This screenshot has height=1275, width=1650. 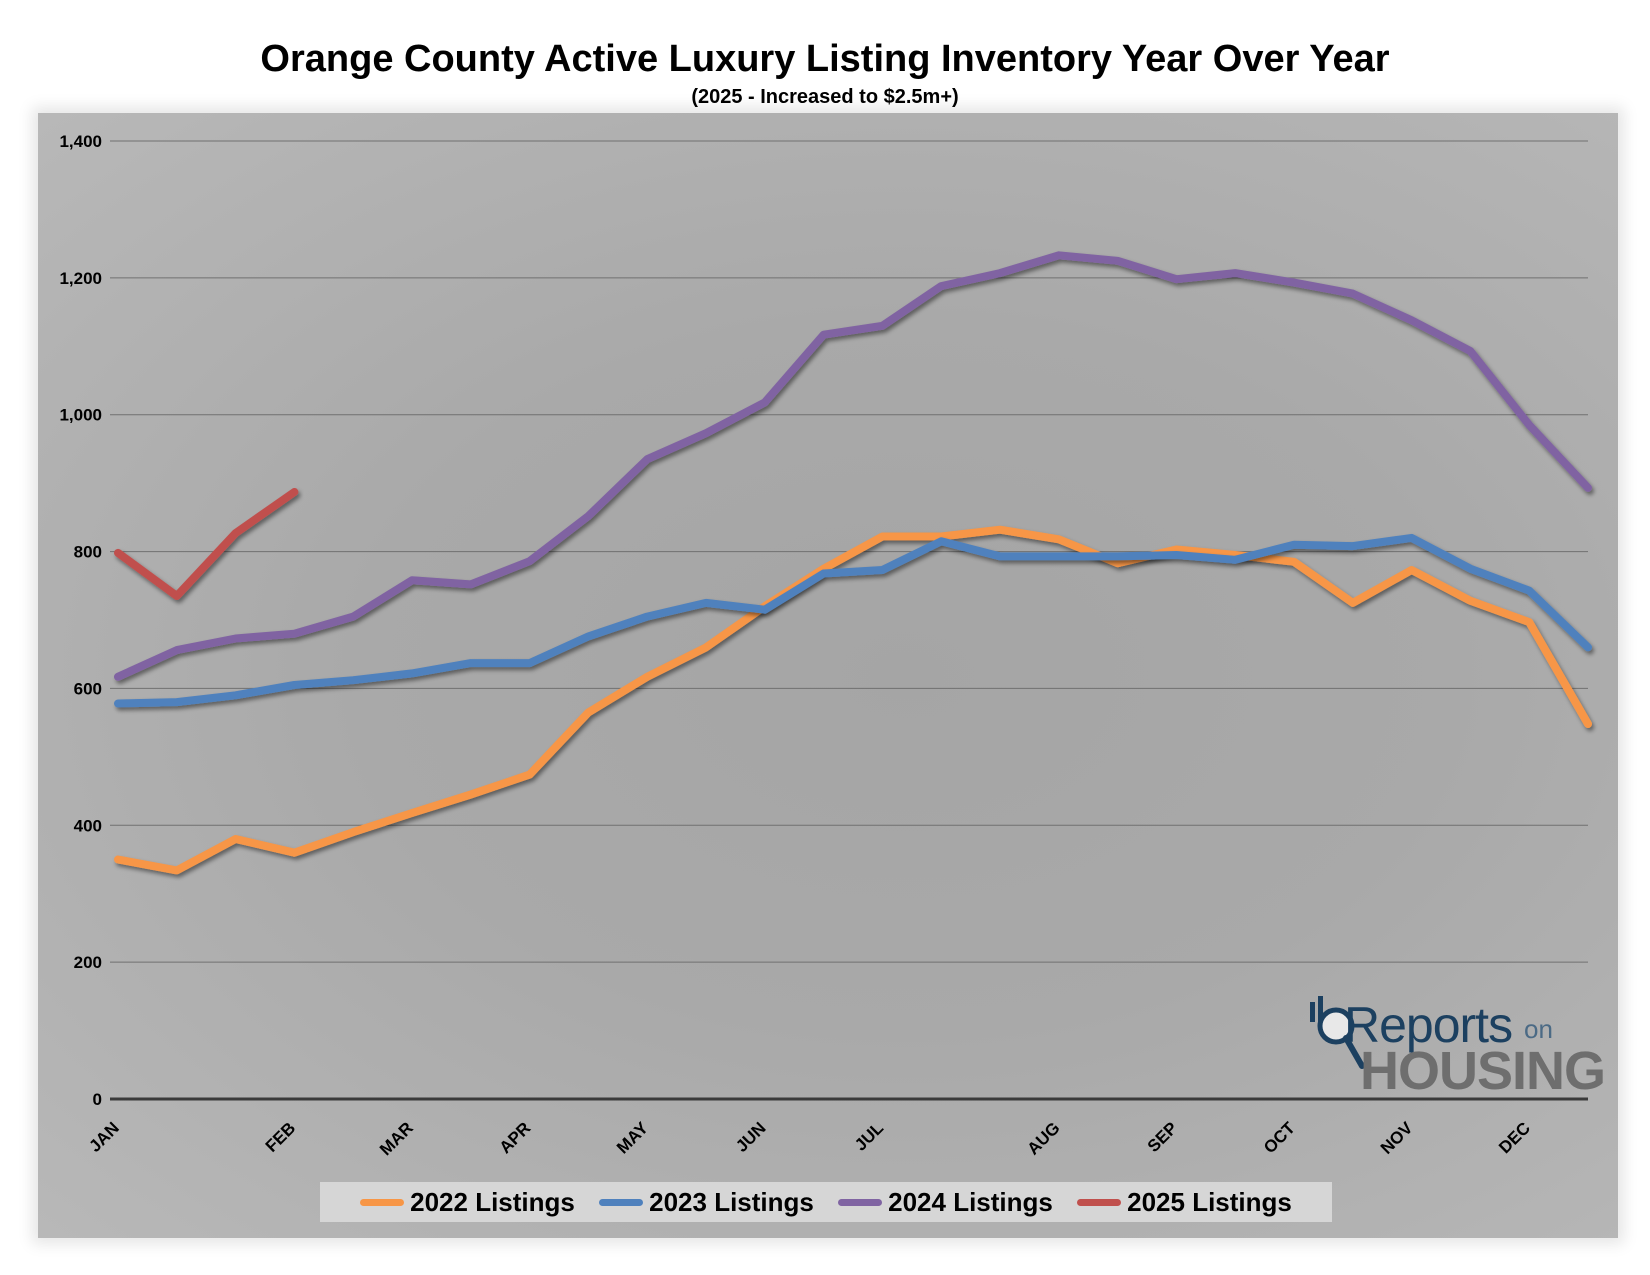 What do you see at coordinates (88, 962) in the screenshot?
I see `y-tick-label: 200` at bounding box center [88, 962].